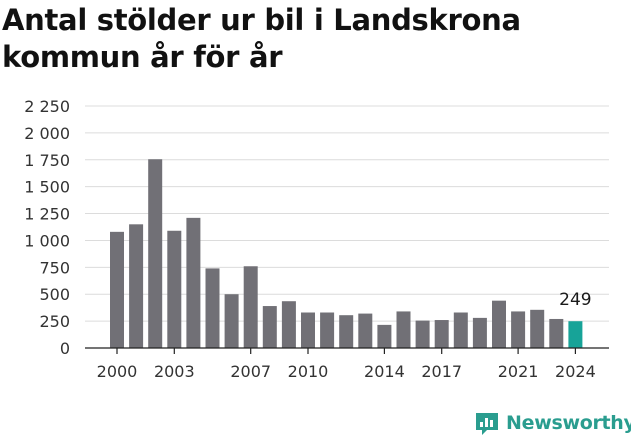 This screenshot has height=439, width=631. I want to click on y-tick-label: 750, so click(54, 267).